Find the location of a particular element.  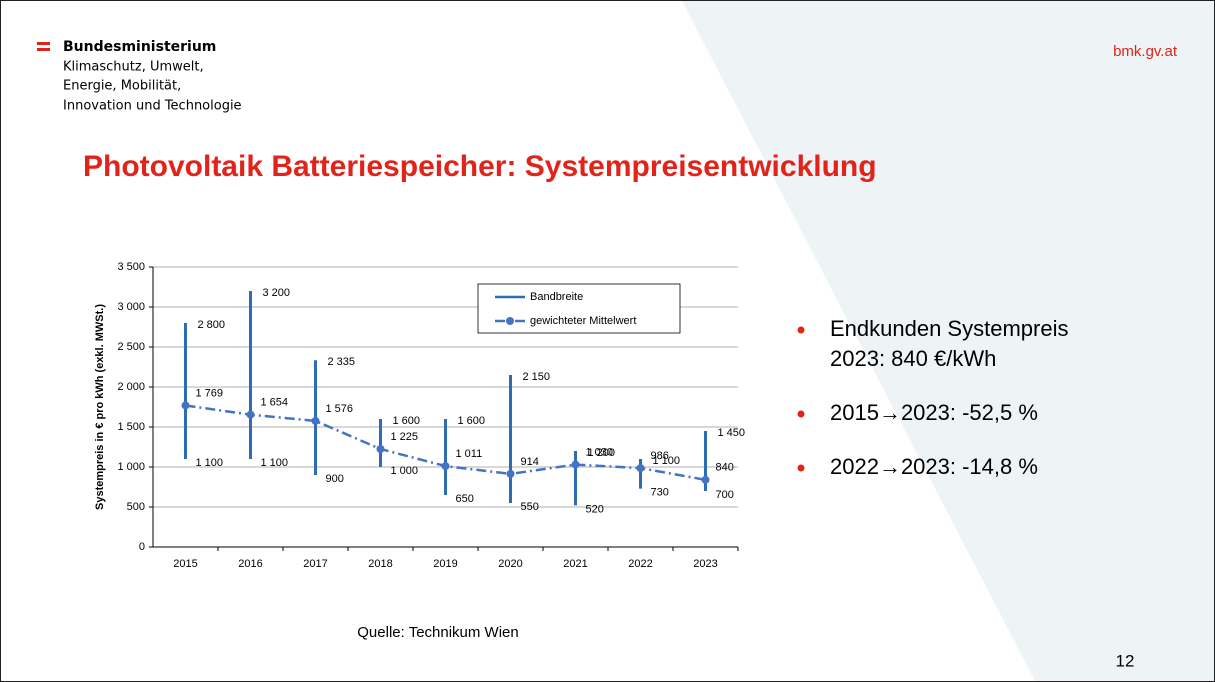

min-label: 1 000 is located at coordinates (405, 471).